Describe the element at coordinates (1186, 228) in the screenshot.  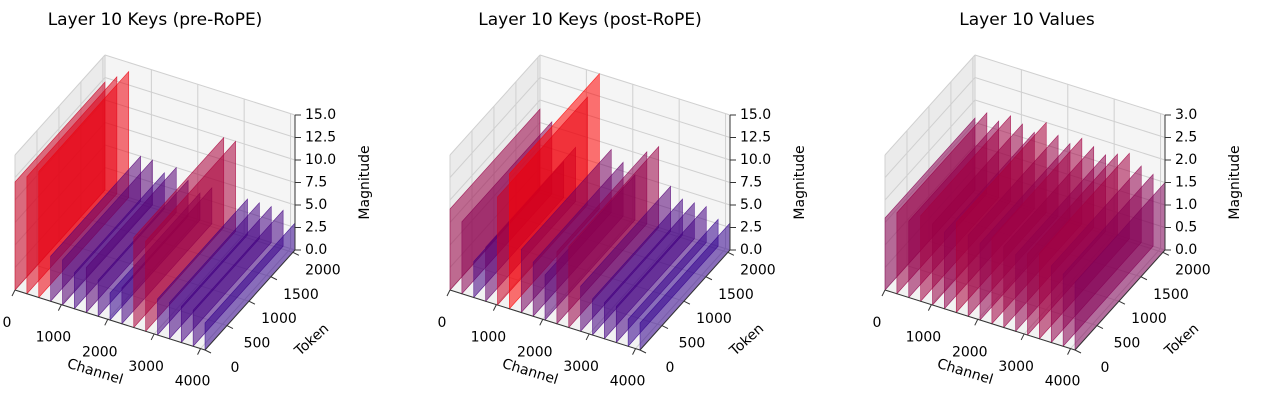
I see `z-tick-label: 0.5` at that location.